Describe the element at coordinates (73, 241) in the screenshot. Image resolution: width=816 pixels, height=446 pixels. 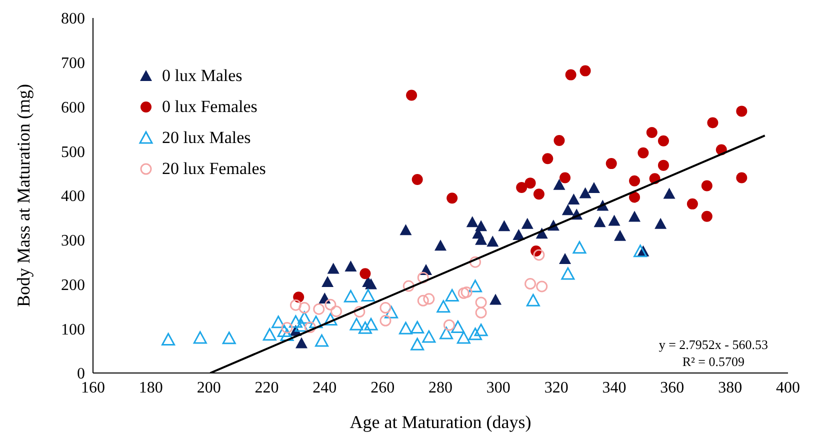
I see `y-tick-label: 300` at that location.